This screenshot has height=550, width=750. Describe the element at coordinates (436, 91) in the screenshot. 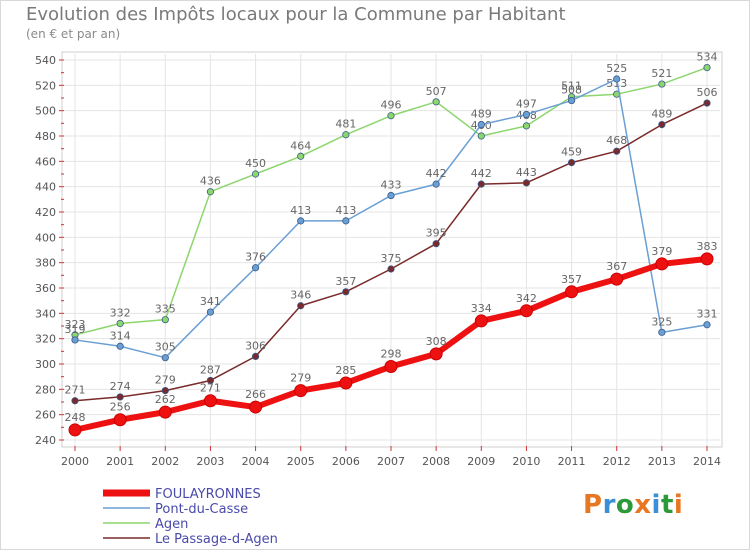

I see `data-label: 507` at that location.